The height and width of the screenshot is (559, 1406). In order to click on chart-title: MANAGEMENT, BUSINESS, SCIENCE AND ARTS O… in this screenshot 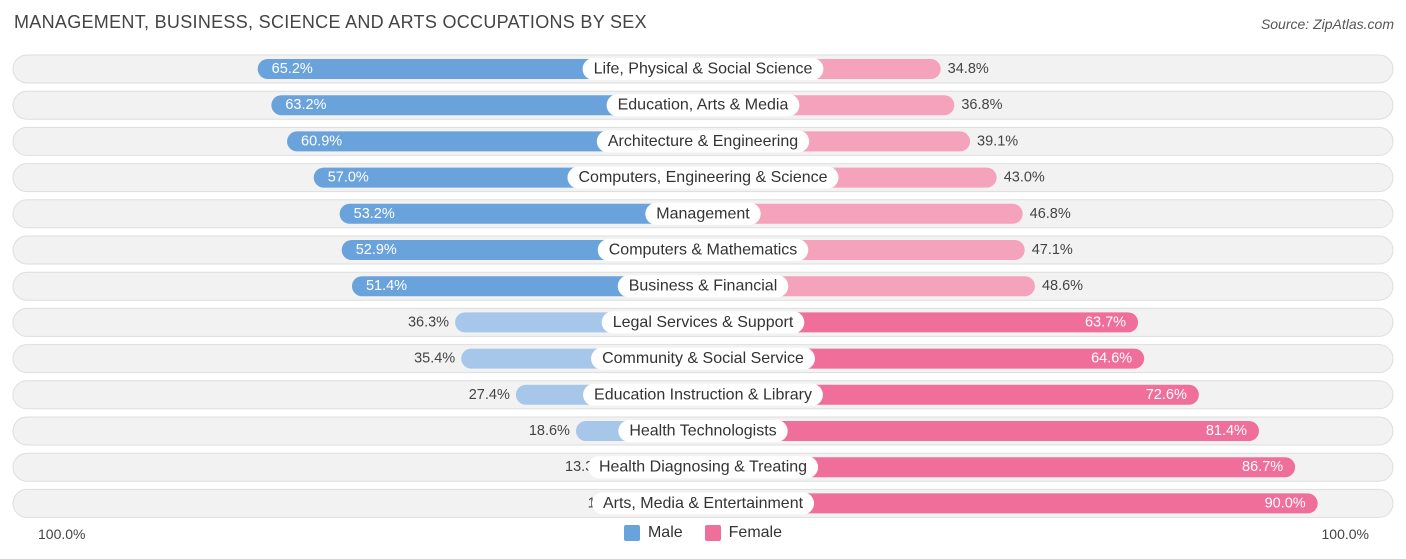, I will do `click(330, 22)`.